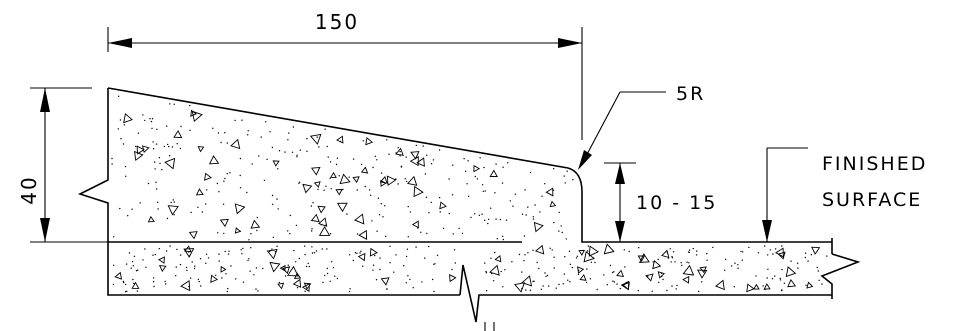  I want to click on height-label: 40, so click(29, 189).